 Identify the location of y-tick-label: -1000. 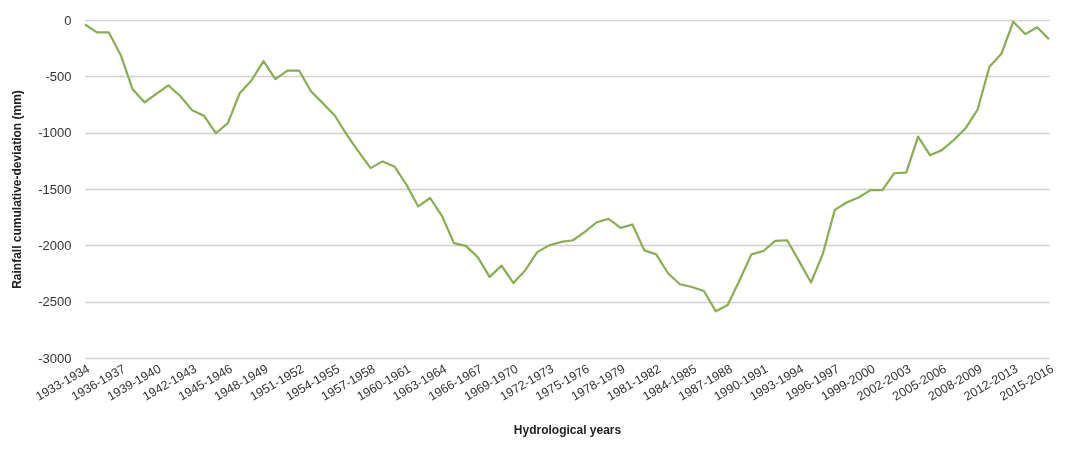
(55, 133).